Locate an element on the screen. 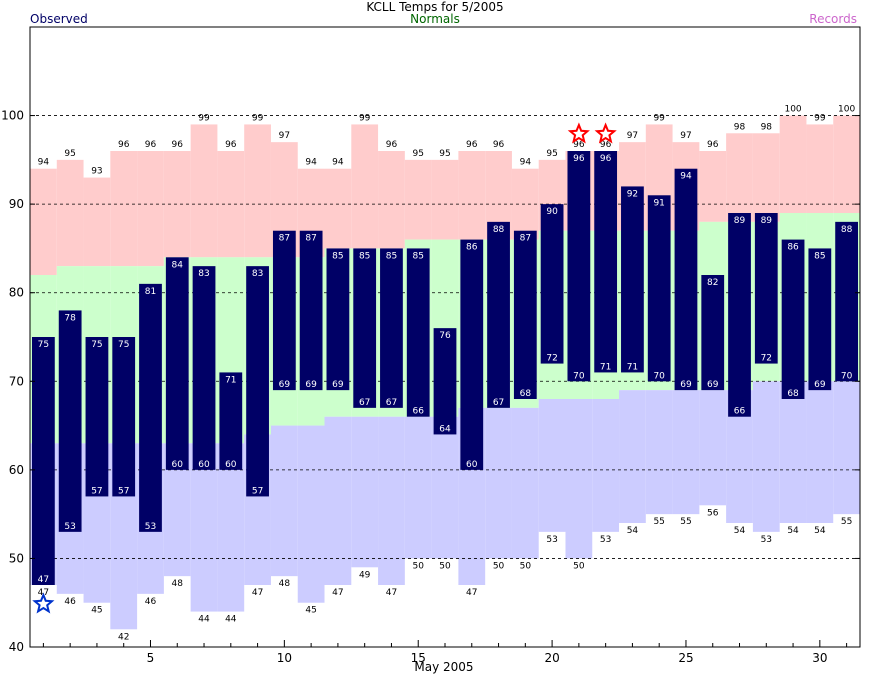 The image size is (870, 676). record-low-label: 46 is located at coordinates (70, 602).